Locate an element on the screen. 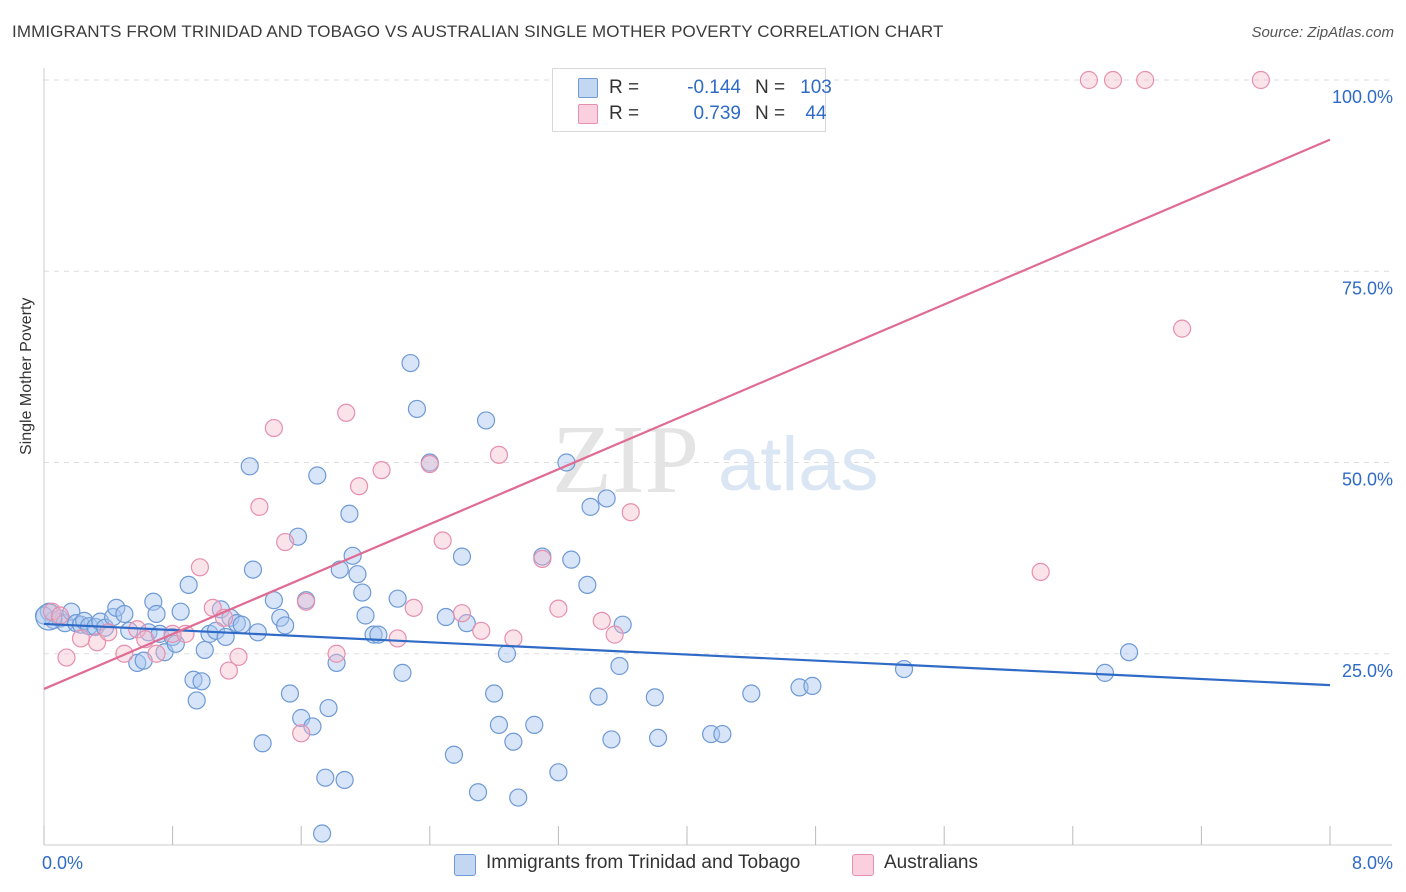 The height and width of the screenshot is (892, 1406). watermark-zip: ZIP is located at coordinates (625, 460).